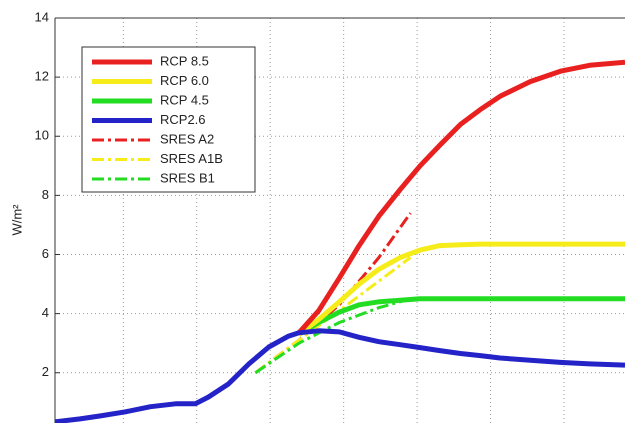 The width and height of the screenshot is (625, 423). Describe the element at coordinates (184, 60) in the screenshot. I see `legend-label: RCP 8.5` at that location.